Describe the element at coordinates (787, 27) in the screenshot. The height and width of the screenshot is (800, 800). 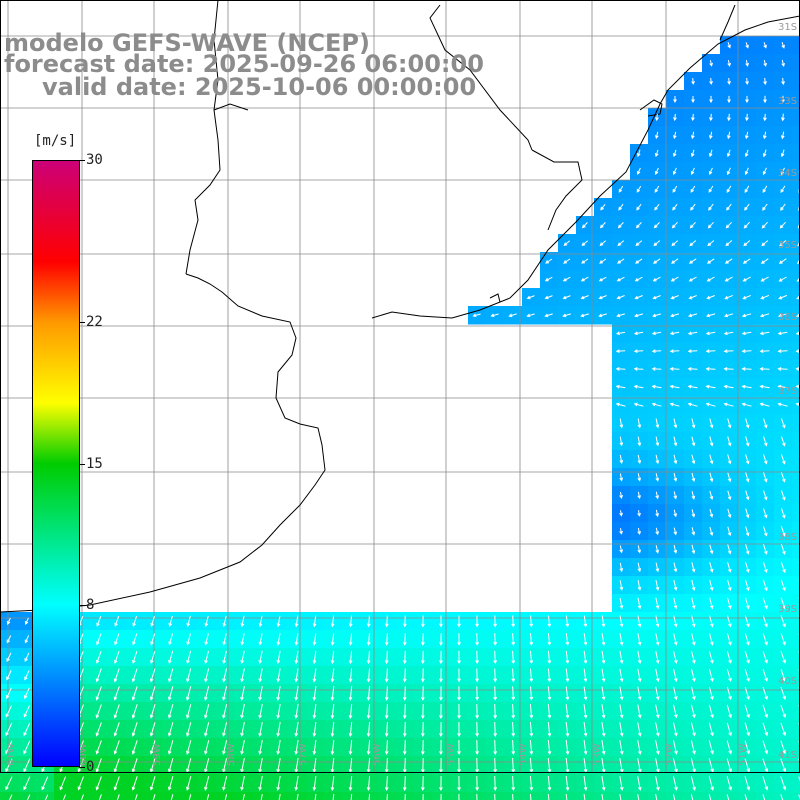
I see `lat-label: 31S` at that location.